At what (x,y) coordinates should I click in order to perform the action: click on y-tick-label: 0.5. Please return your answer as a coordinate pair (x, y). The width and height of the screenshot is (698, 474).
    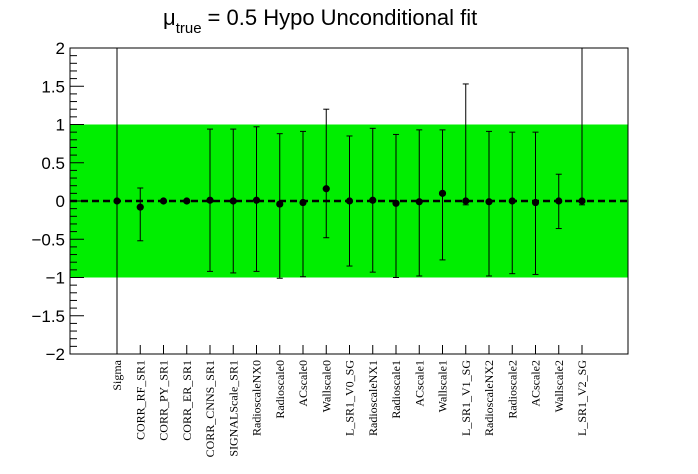
    Looking at the image, I should click on (53, 163).